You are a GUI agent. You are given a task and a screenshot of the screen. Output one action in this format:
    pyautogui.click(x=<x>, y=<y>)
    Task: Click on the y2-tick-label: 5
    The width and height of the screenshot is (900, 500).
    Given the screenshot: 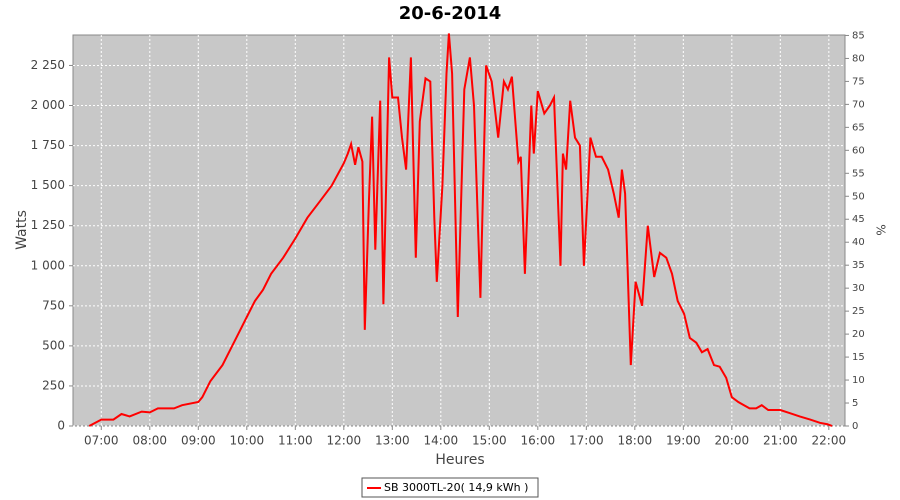 What is the action you would take?
    pyautogui.click(x=855, y=403)
    